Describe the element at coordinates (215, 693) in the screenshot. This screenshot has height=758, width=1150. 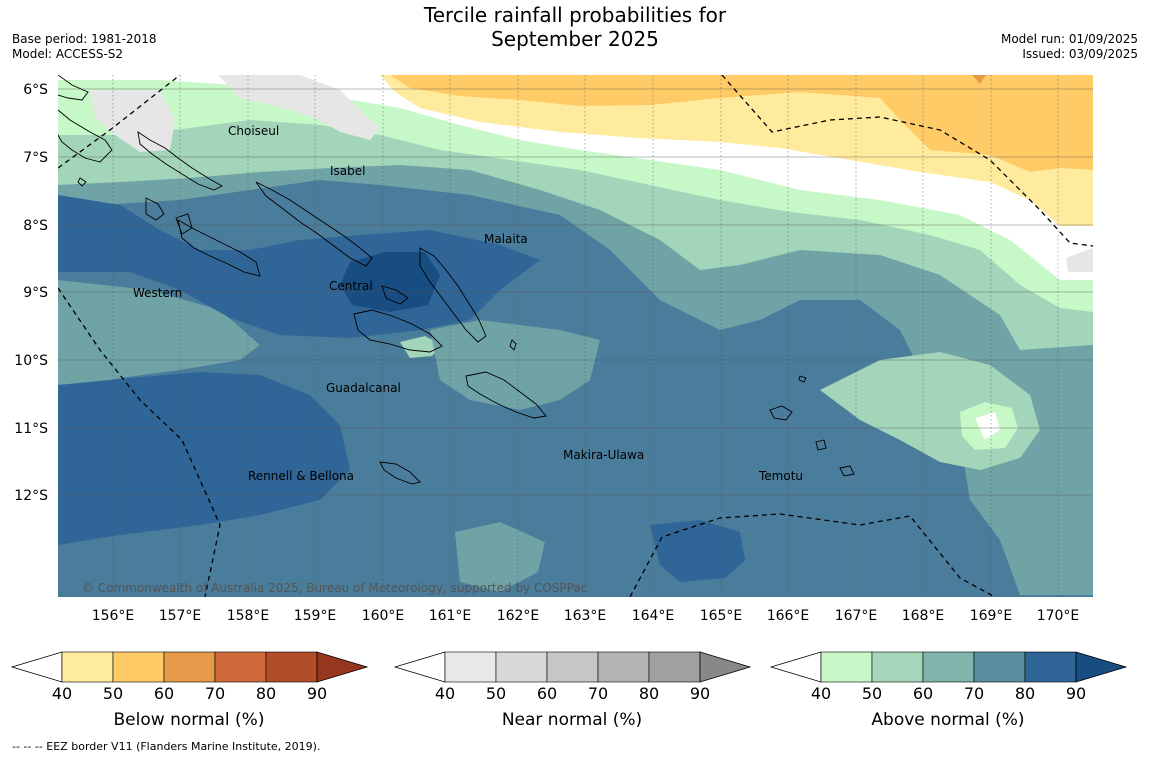
I see `below-colorbar-tick: 70` at that location.